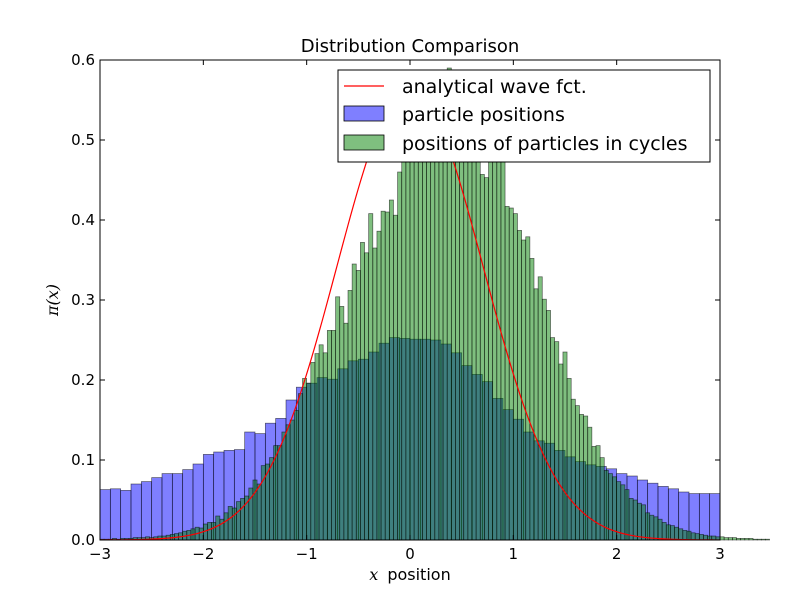 The height and width of the screenshot is (600, 800). What do you see at coordinates (83, 380) in the screenshot?
I see `y-tick-label: 0.2` at bounding box center [83, 380].